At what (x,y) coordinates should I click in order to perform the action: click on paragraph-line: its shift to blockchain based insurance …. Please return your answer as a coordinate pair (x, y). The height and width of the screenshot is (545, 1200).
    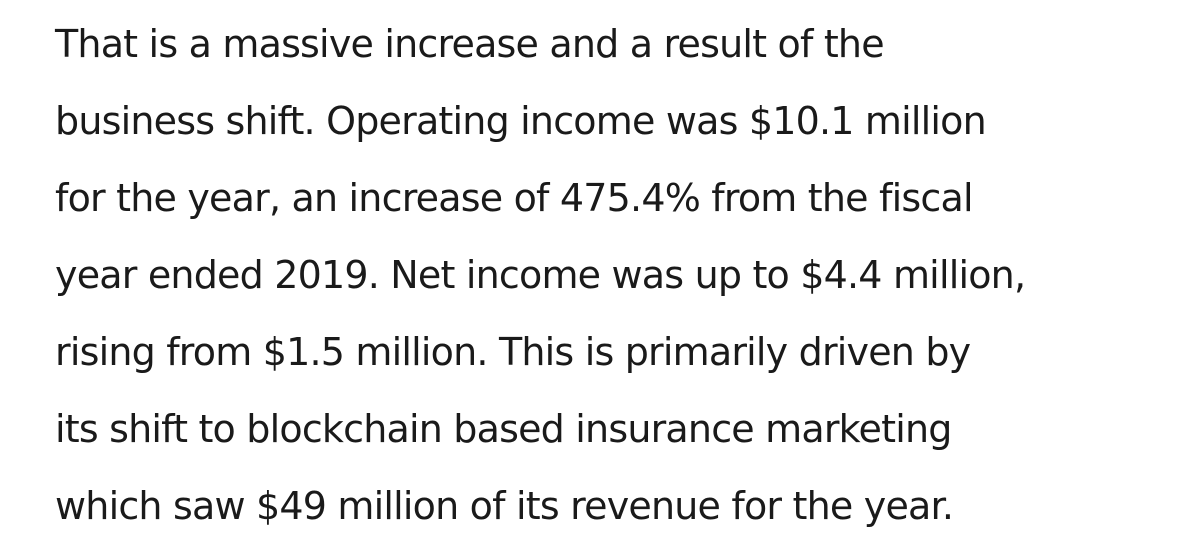
    Looking at the image, I should click on (503, 429).